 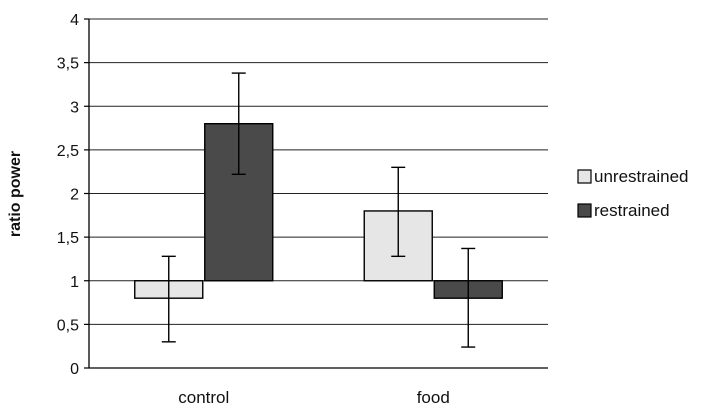 What do you see at coordinates (203, 397) in the screenshot?
I see `x-tick-label-control: control` at bounding box center [203, 397].